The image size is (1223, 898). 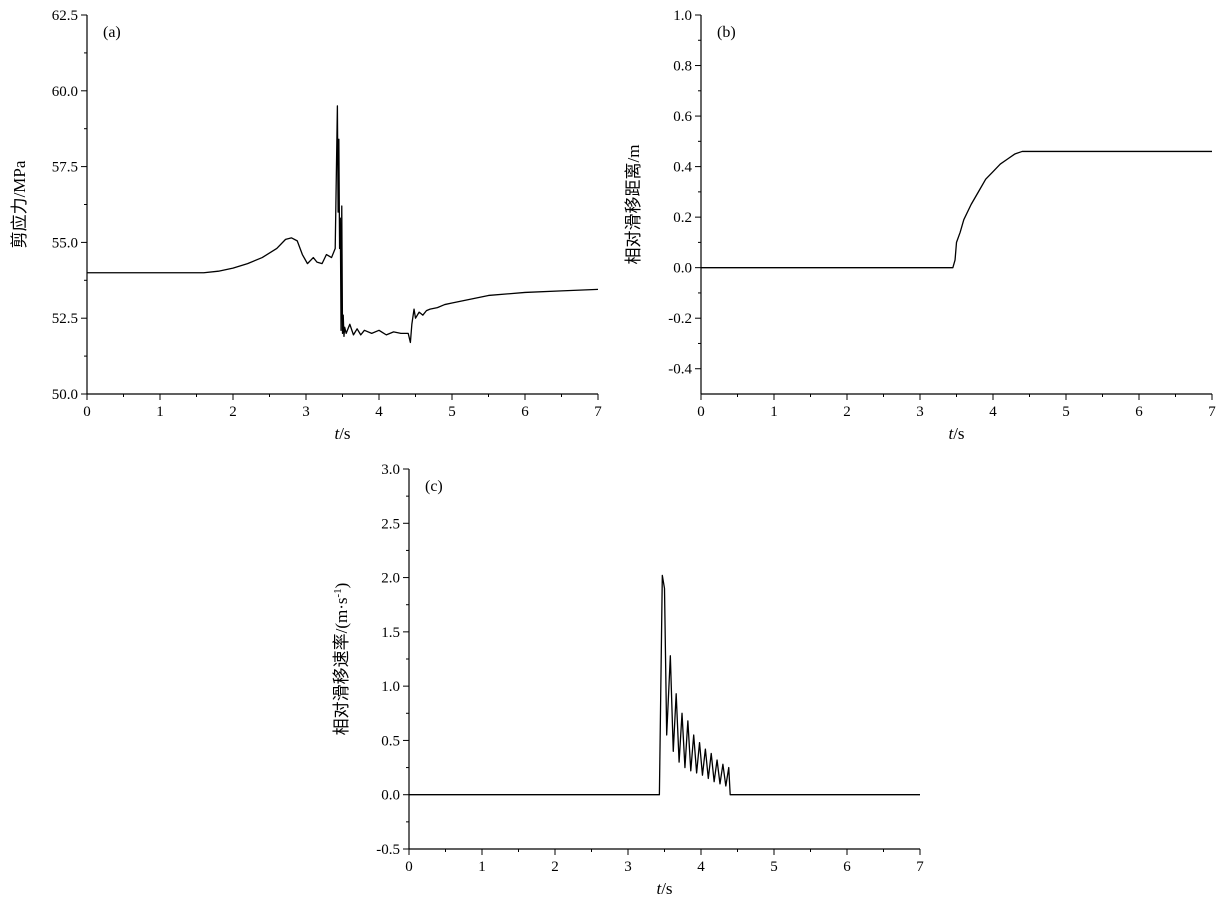 I want to click on y-tick-label: 0.5, so click(x=390, y=741).